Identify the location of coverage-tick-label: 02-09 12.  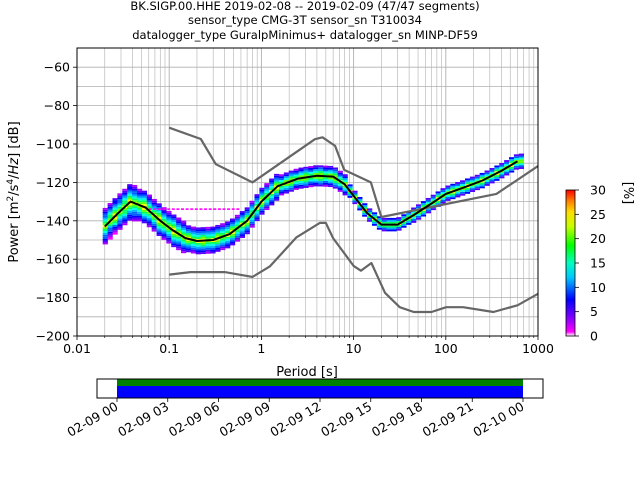
(295, 419).